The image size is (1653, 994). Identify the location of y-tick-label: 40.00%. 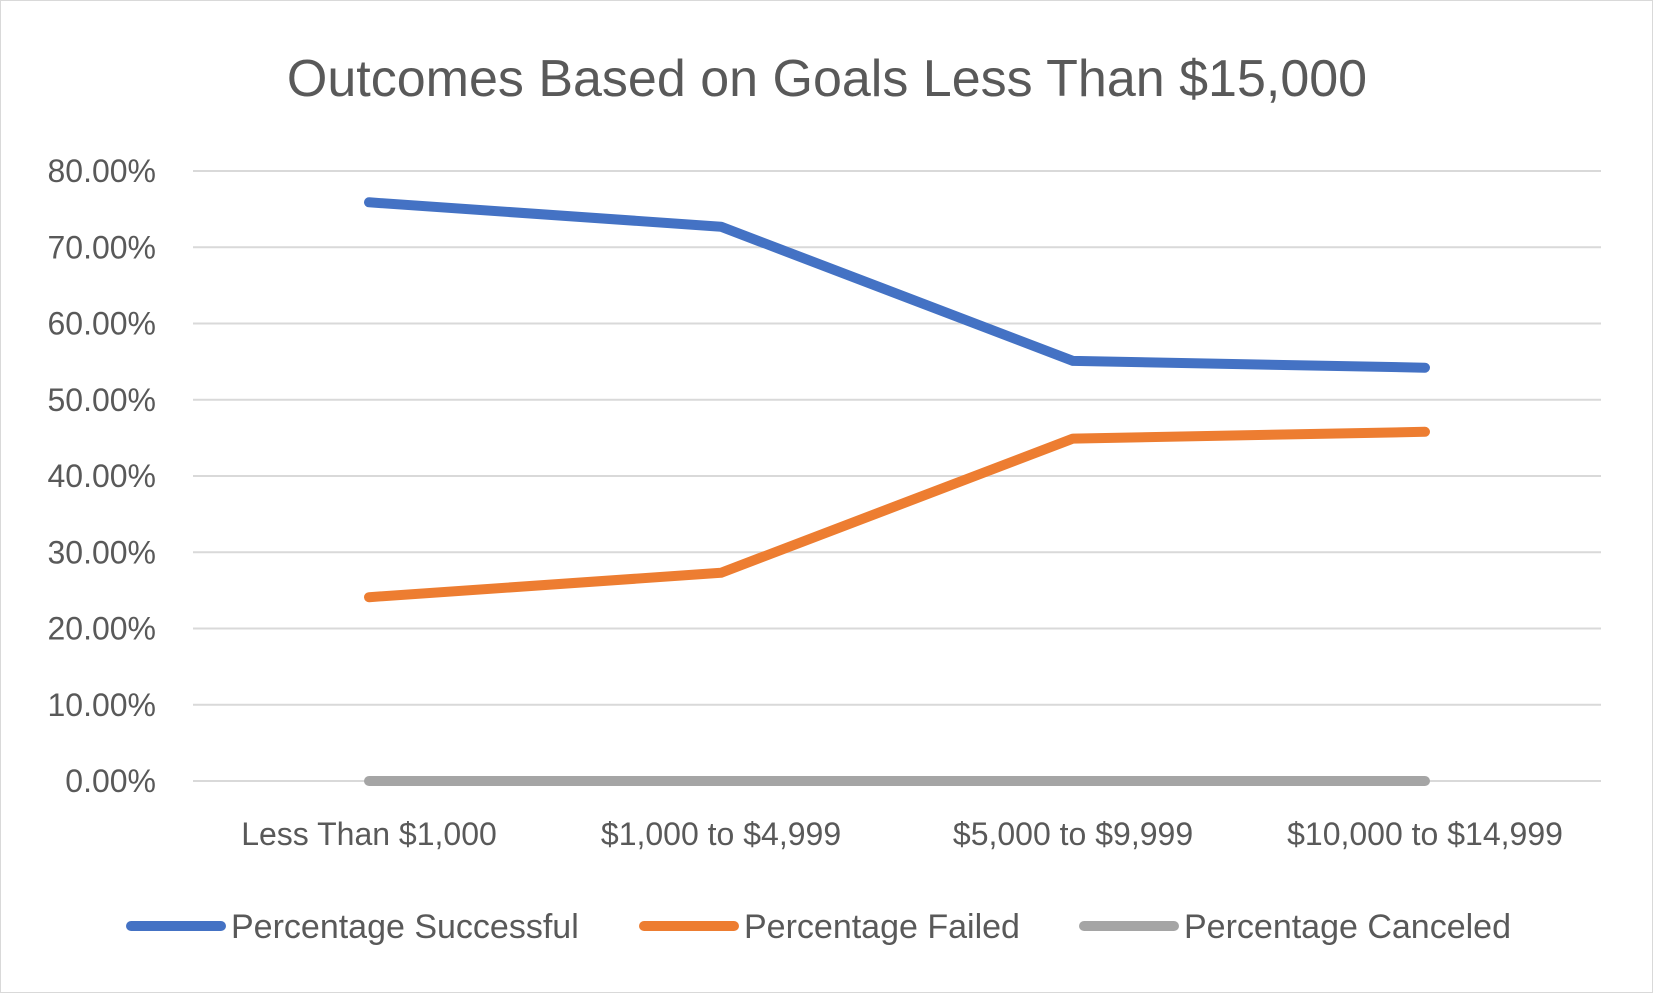
(101, 476).